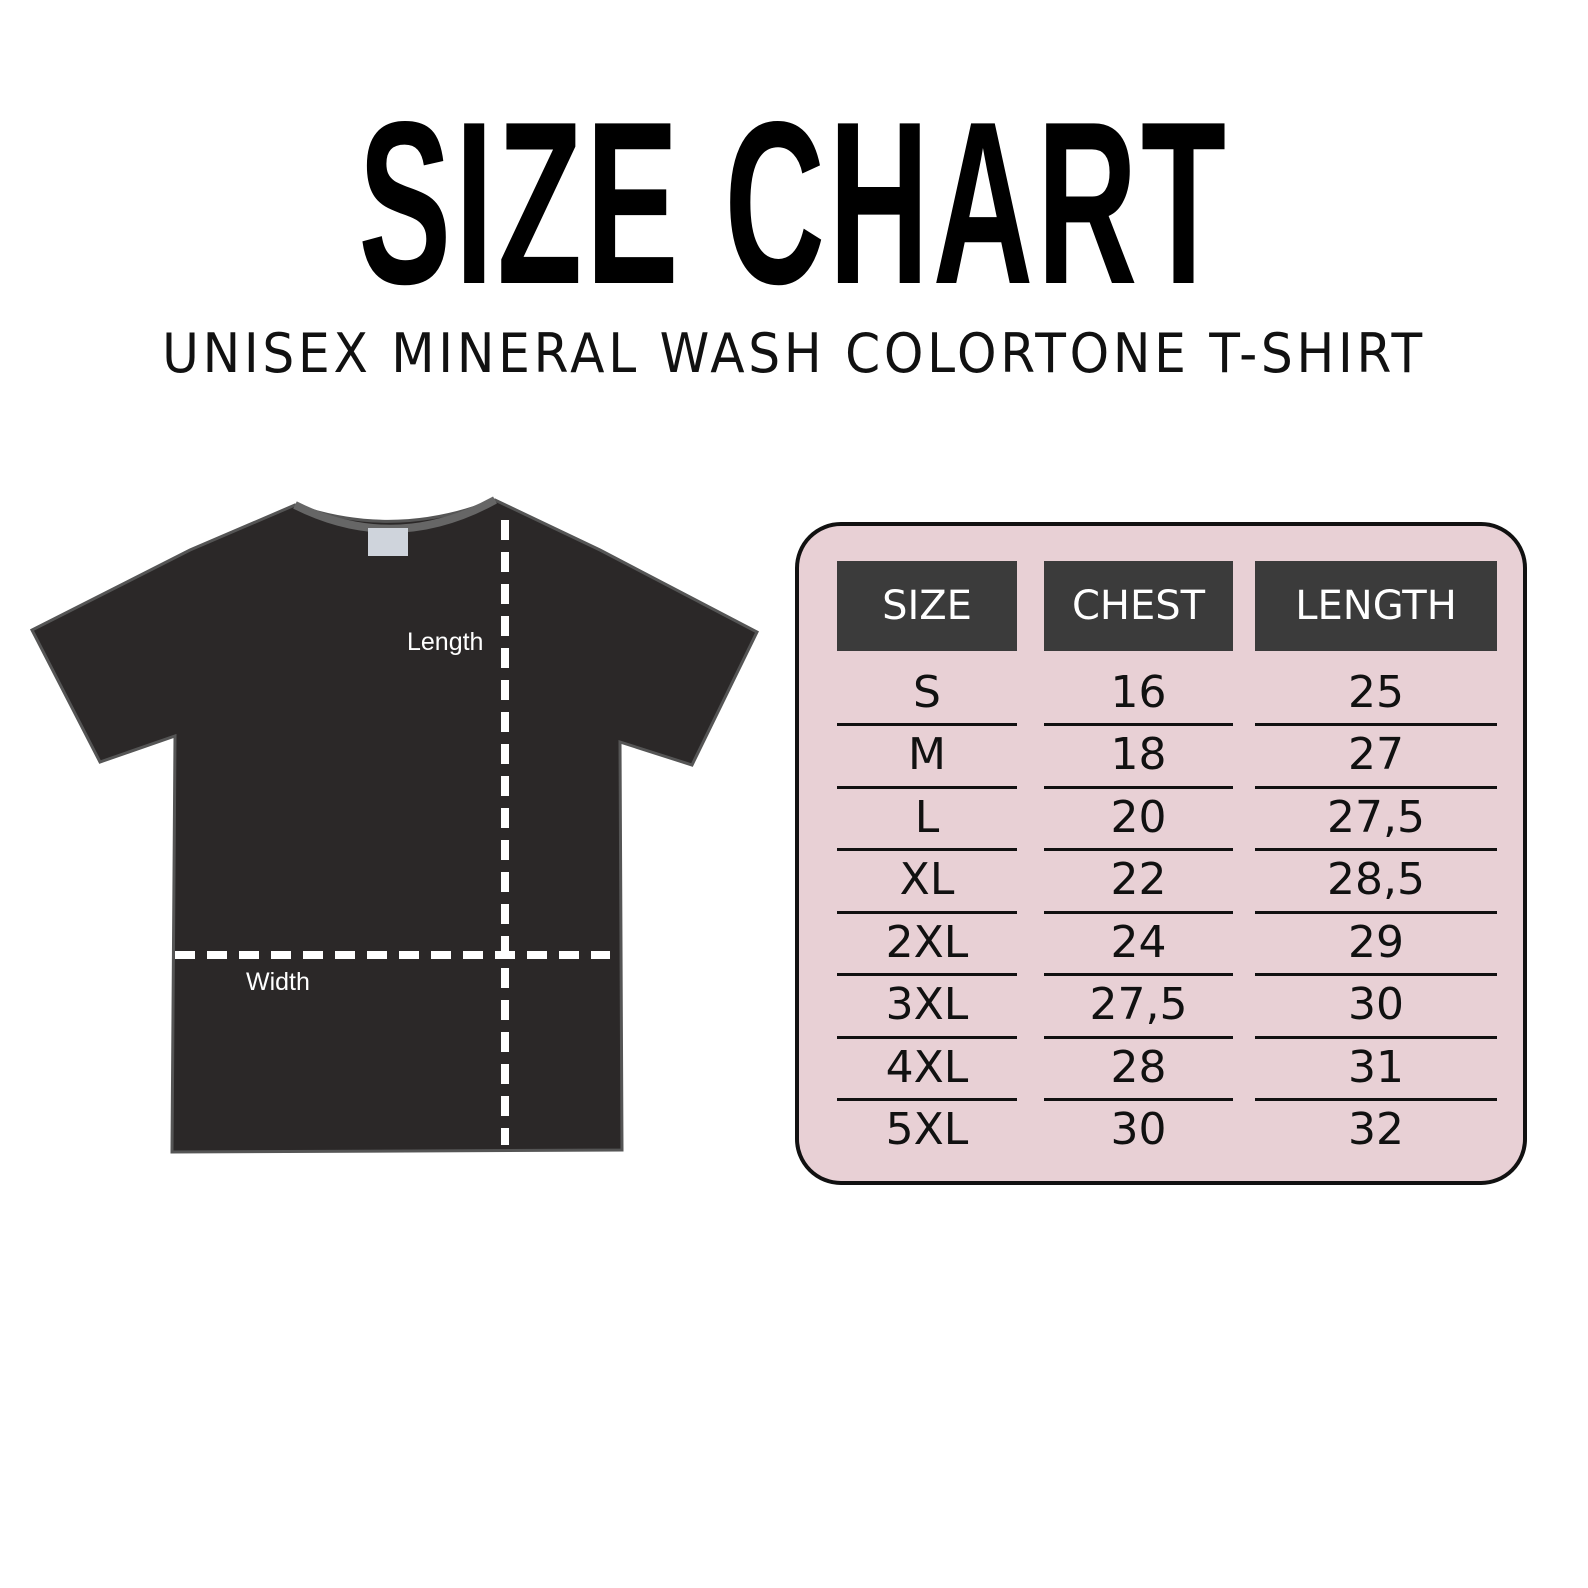  What do you see at coordinates (927, 942) in the screenshot?
I see `cell-size: 2XL` at bounding box center [927, 942].